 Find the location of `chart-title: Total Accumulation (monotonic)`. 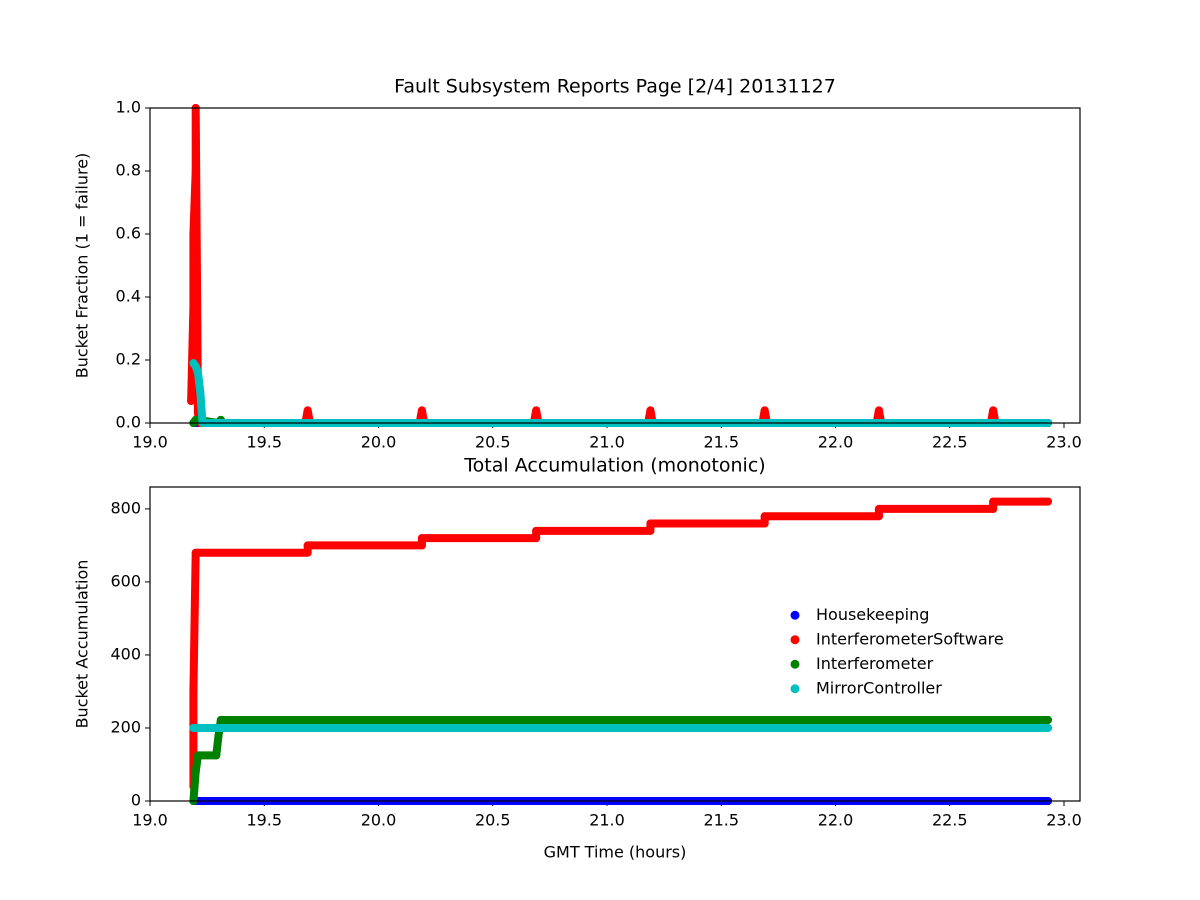

chart-title: Total Accumulation (monotonic) is located at coordinates (614, 466).